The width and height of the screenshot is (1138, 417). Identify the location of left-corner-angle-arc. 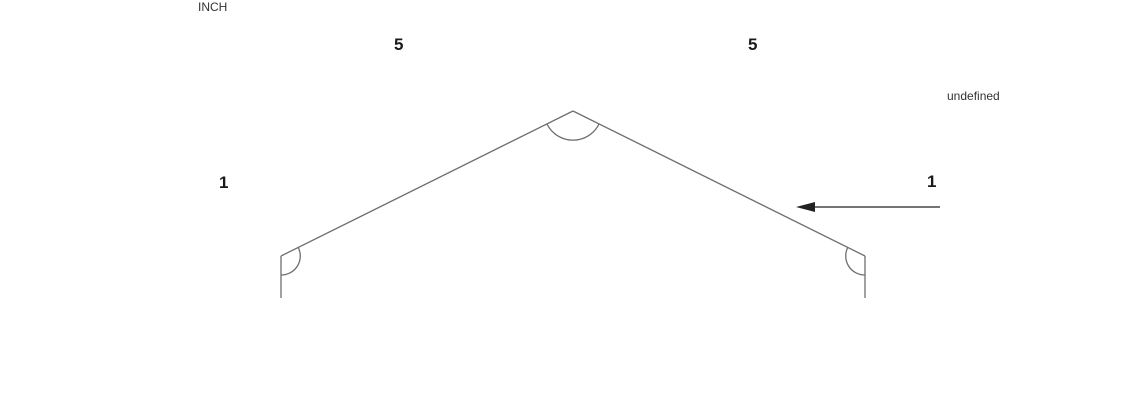
(290, 261).